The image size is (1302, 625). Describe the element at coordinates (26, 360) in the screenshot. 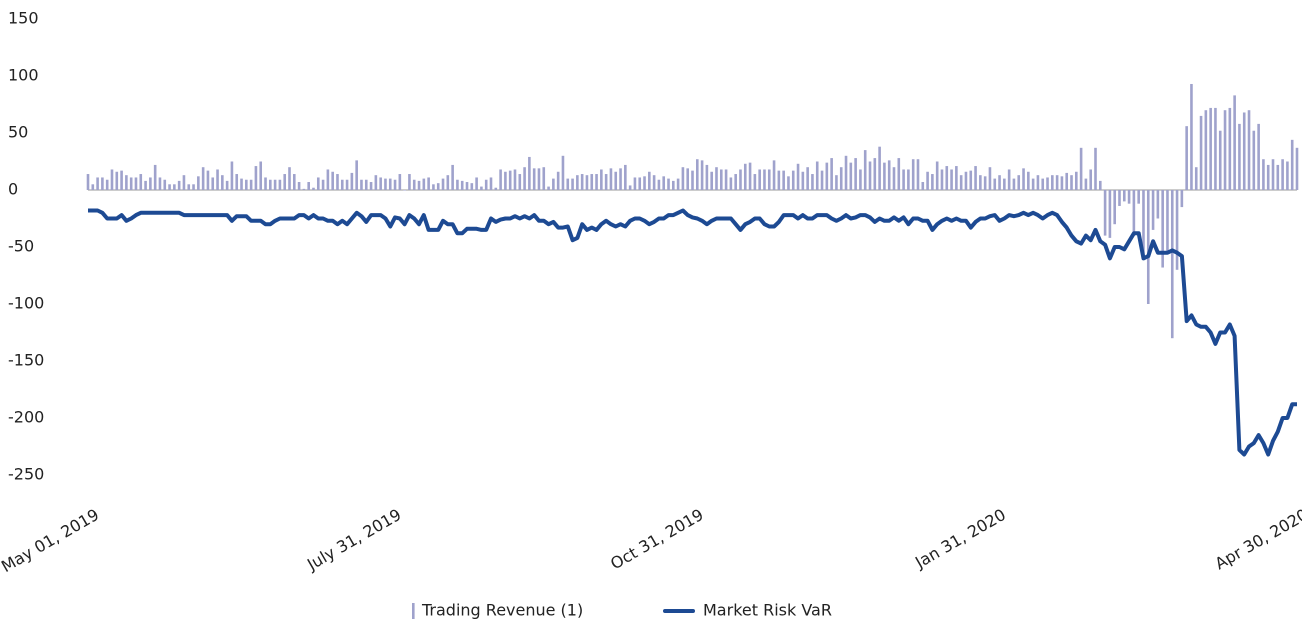

I see `y-tick-label: -150` at that location.